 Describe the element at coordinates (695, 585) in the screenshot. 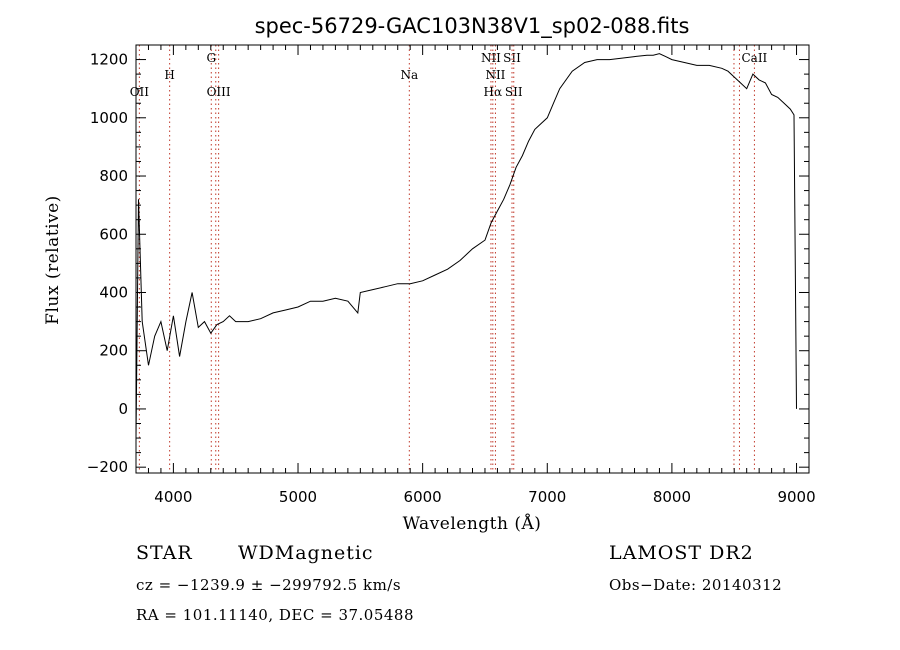

I see `observation-date: Obs−Date: 20140312` at that location.